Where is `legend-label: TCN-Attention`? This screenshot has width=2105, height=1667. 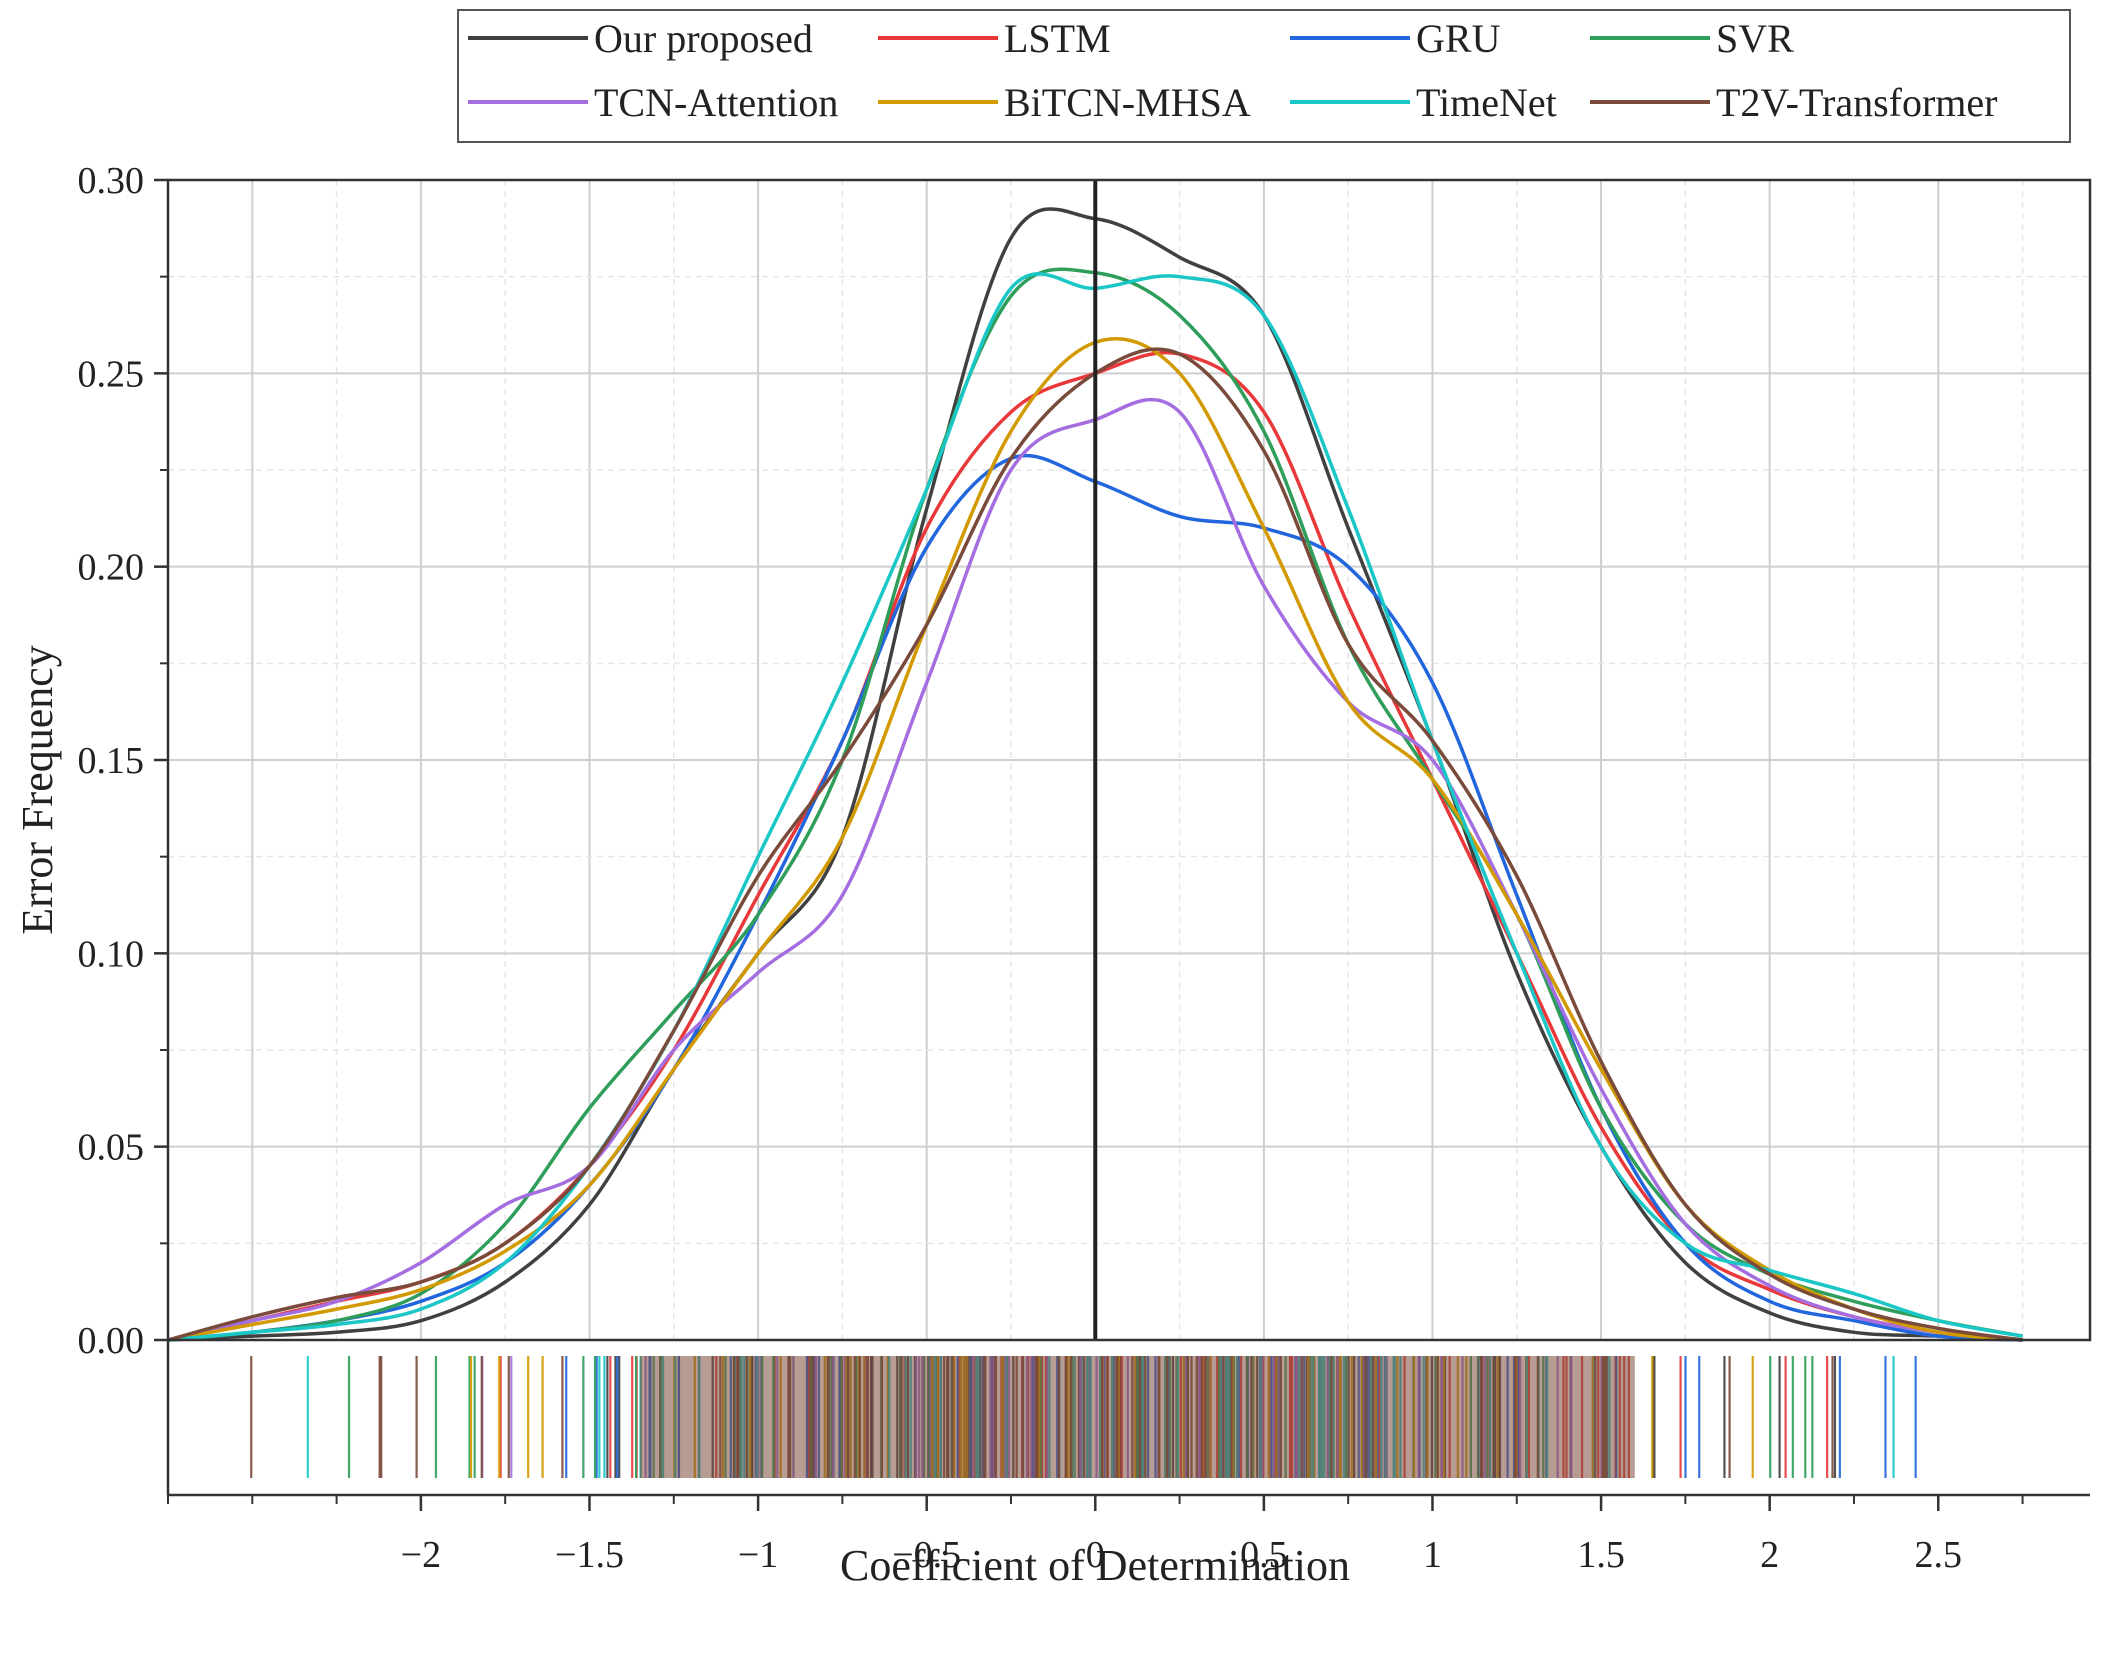 legend-label: TCN-Attention is located at coordinates (716, 102).